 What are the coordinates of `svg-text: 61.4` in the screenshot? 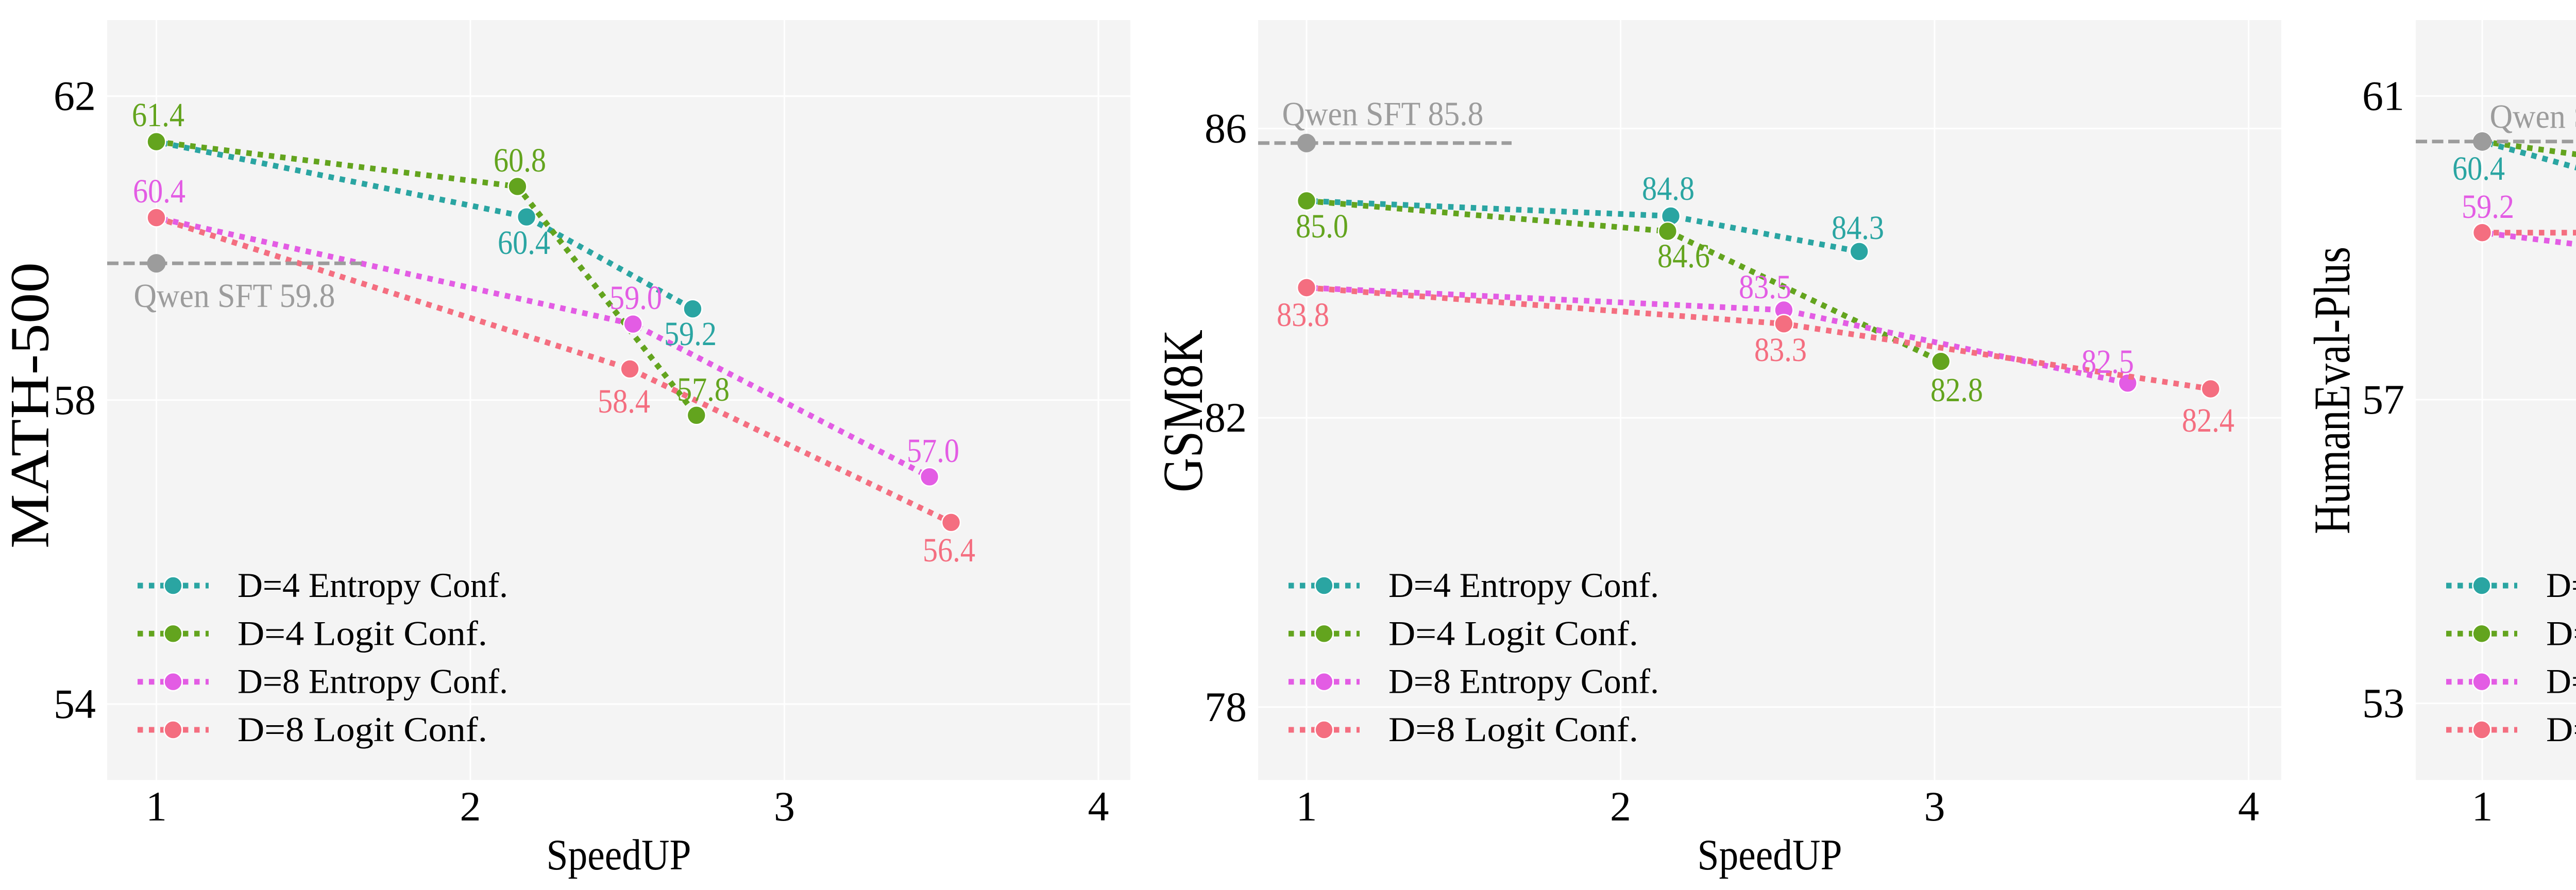 It's located at (158, 115).